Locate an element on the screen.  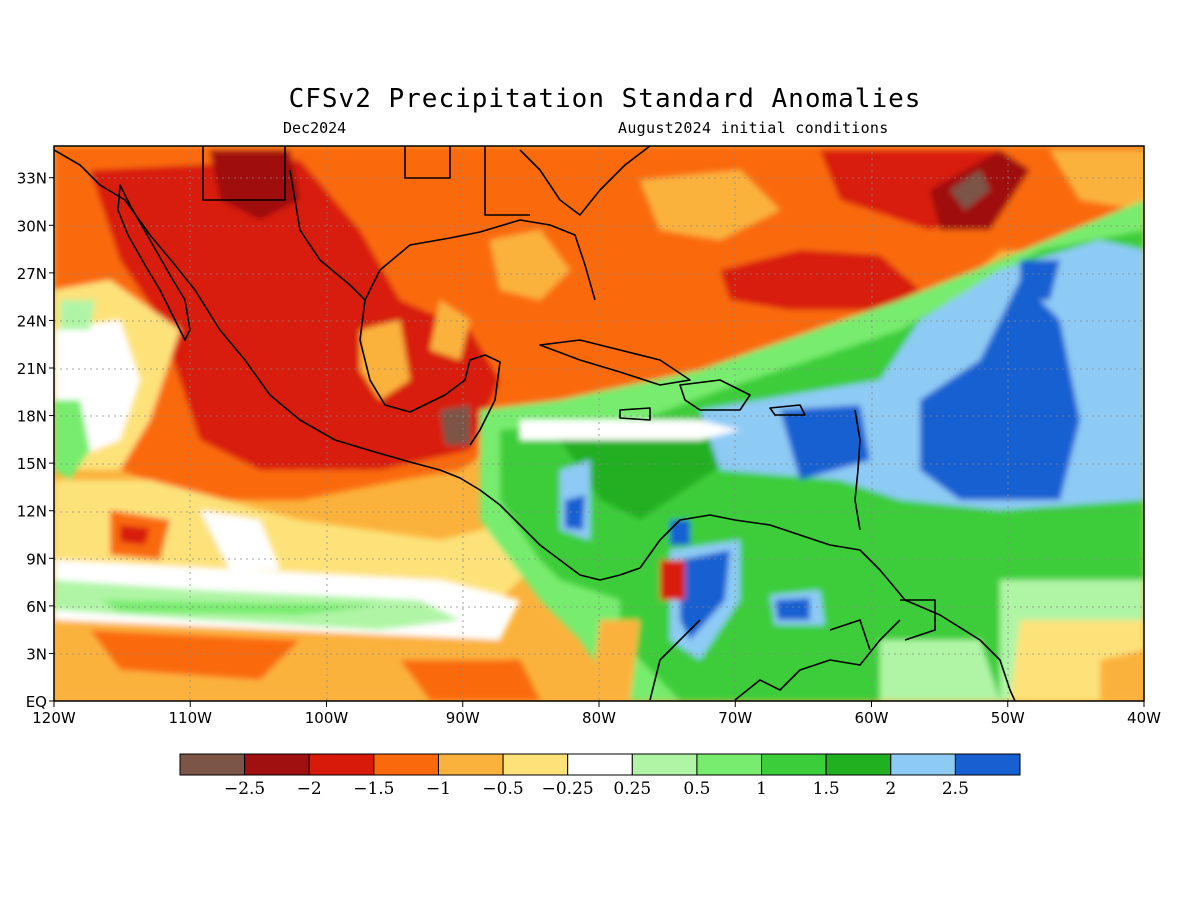
latitude-labels: EQ 3N 6N 9N 12N 15N 18N 21N 24N 27N 30N 33N is located at coordinates (32, 440).